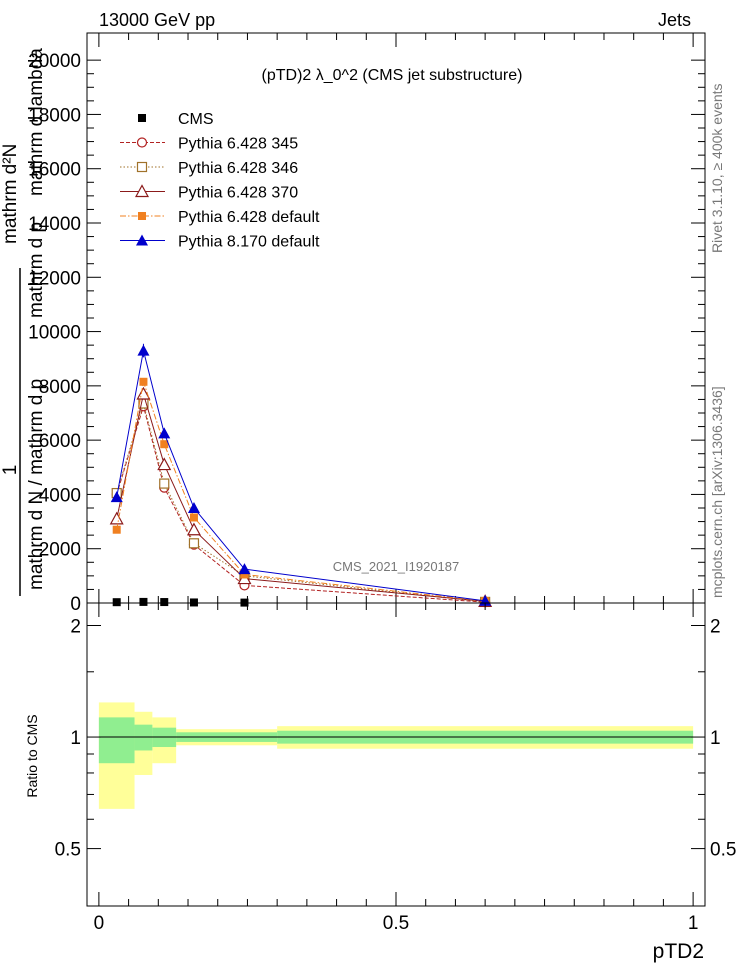 The image size is (746, 972). I want to click on legend-label: Pythia 6.428 370, so click(238, 193).